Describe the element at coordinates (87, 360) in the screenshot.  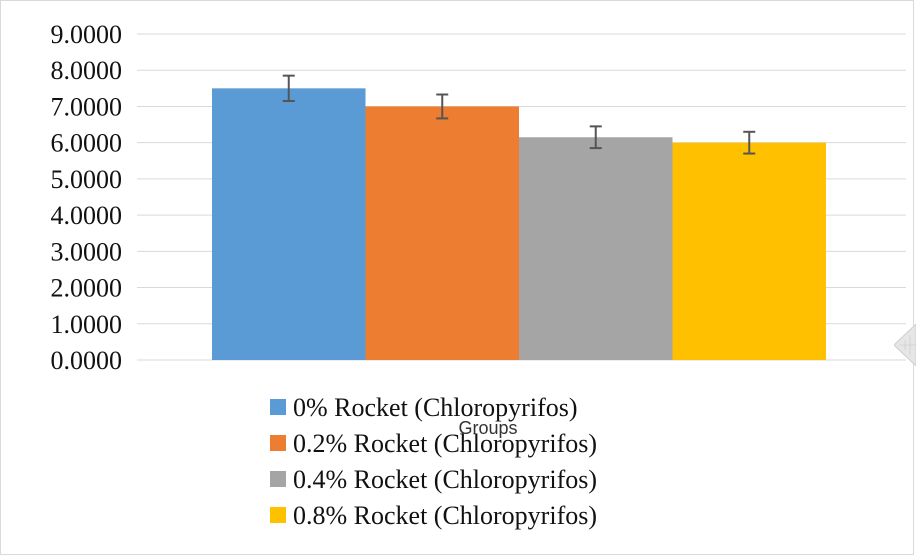
I see `y-tick-label: 0.0000` at that location.